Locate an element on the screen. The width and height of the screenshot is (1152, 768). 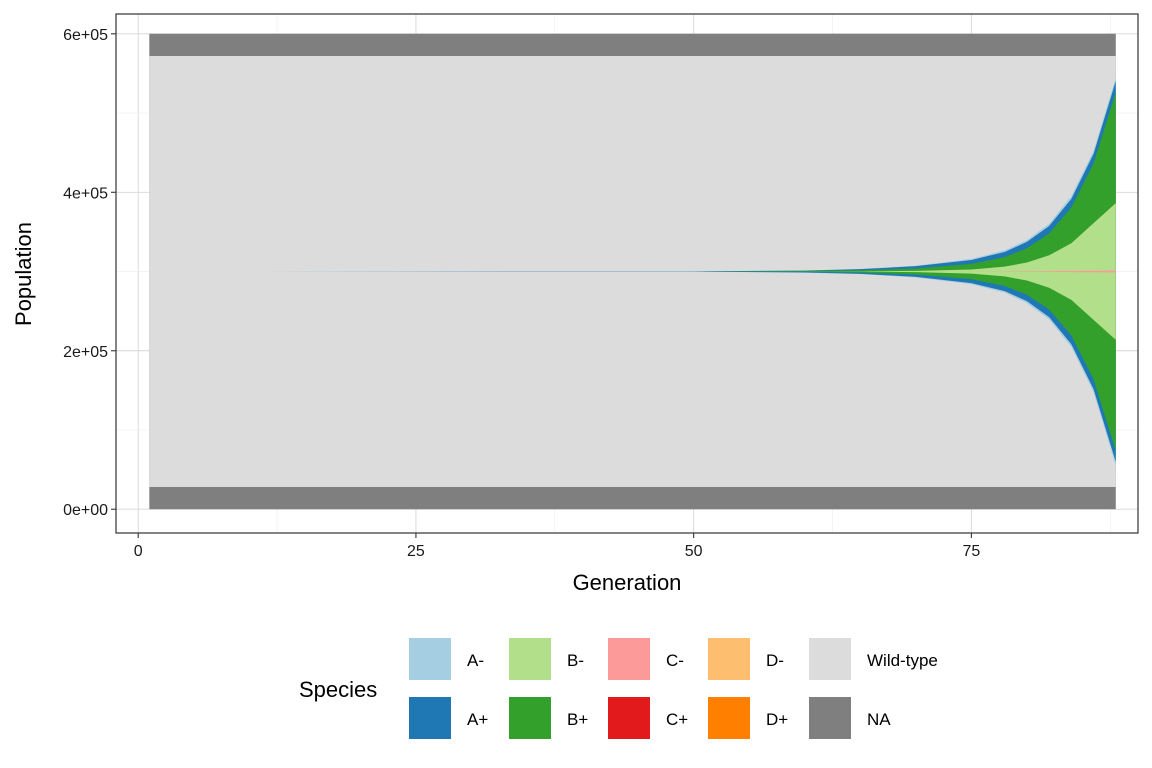
legend-item: B- is located at coordinates (546, 659).